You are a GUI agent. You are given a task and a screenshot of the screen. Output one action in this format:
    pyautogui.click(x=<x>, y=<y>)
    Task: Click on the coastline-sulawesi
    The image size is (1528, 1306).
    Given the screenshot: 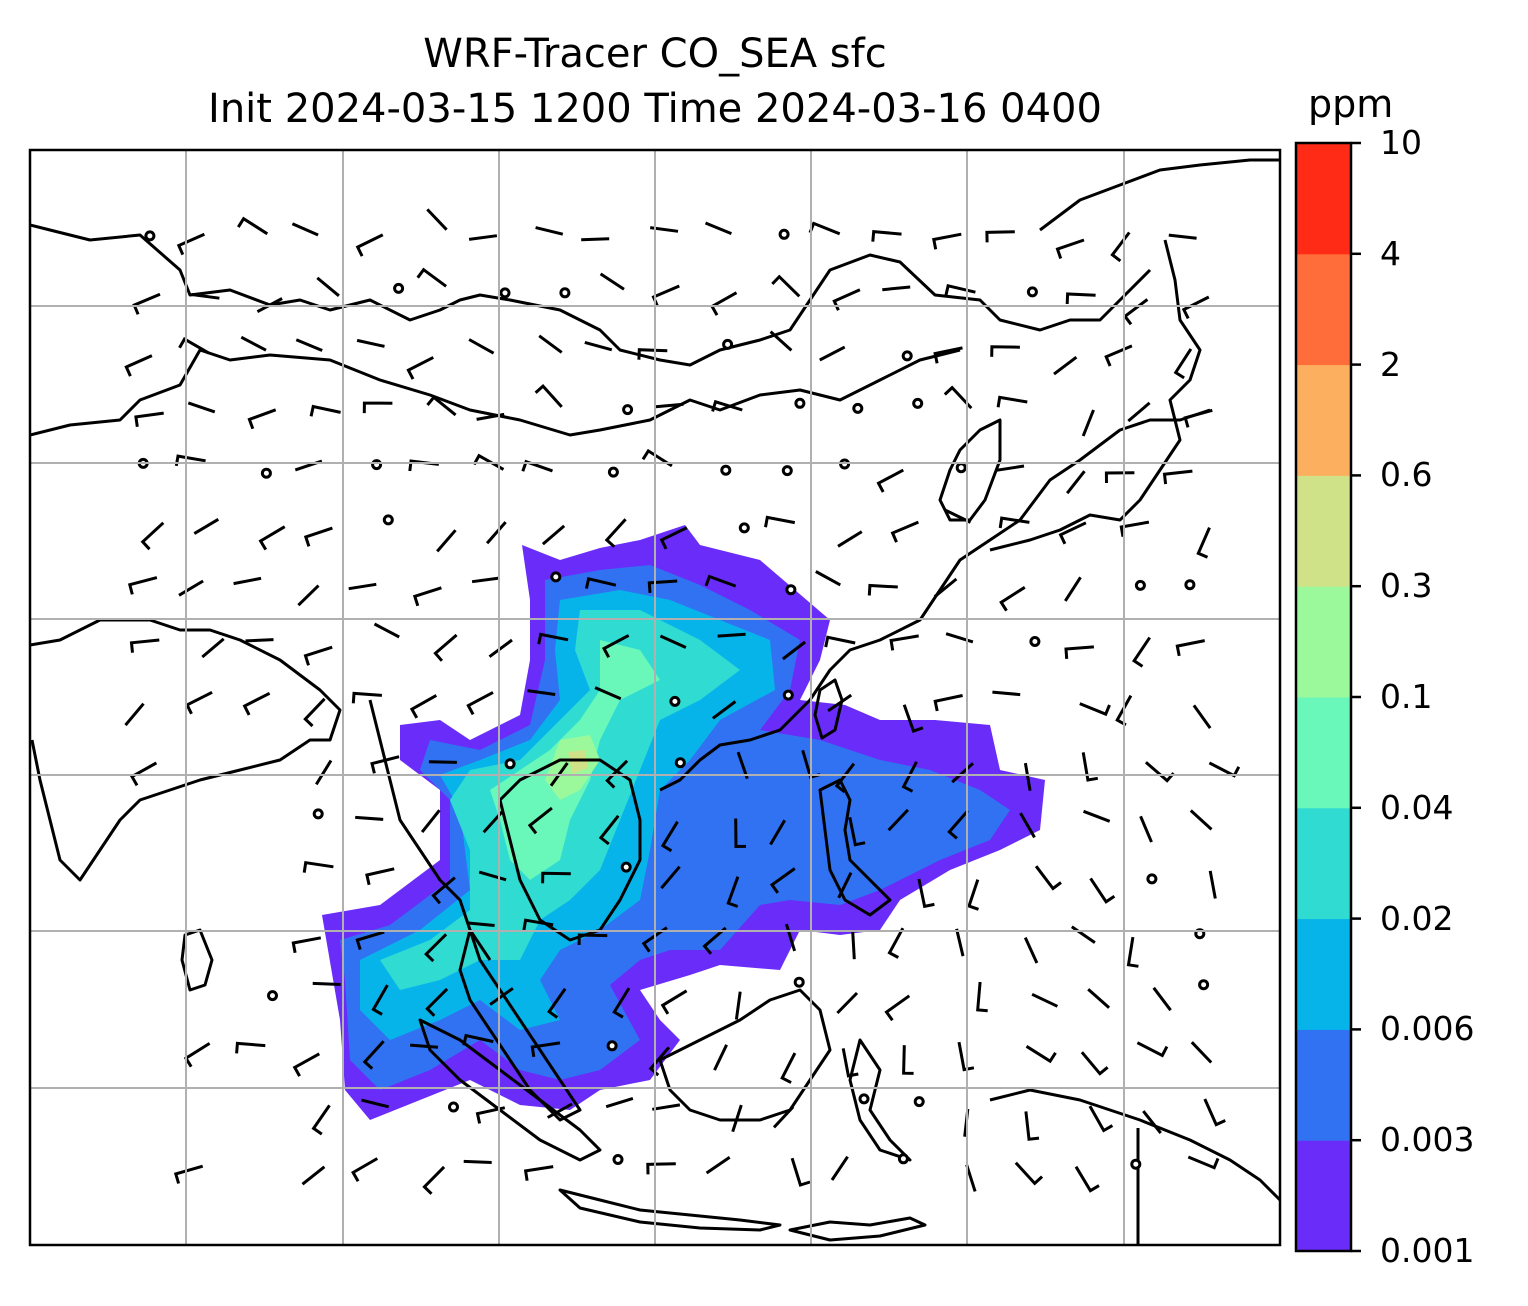 What is the action you would take?
    pyautogui.click(x=880, y=1100)
    